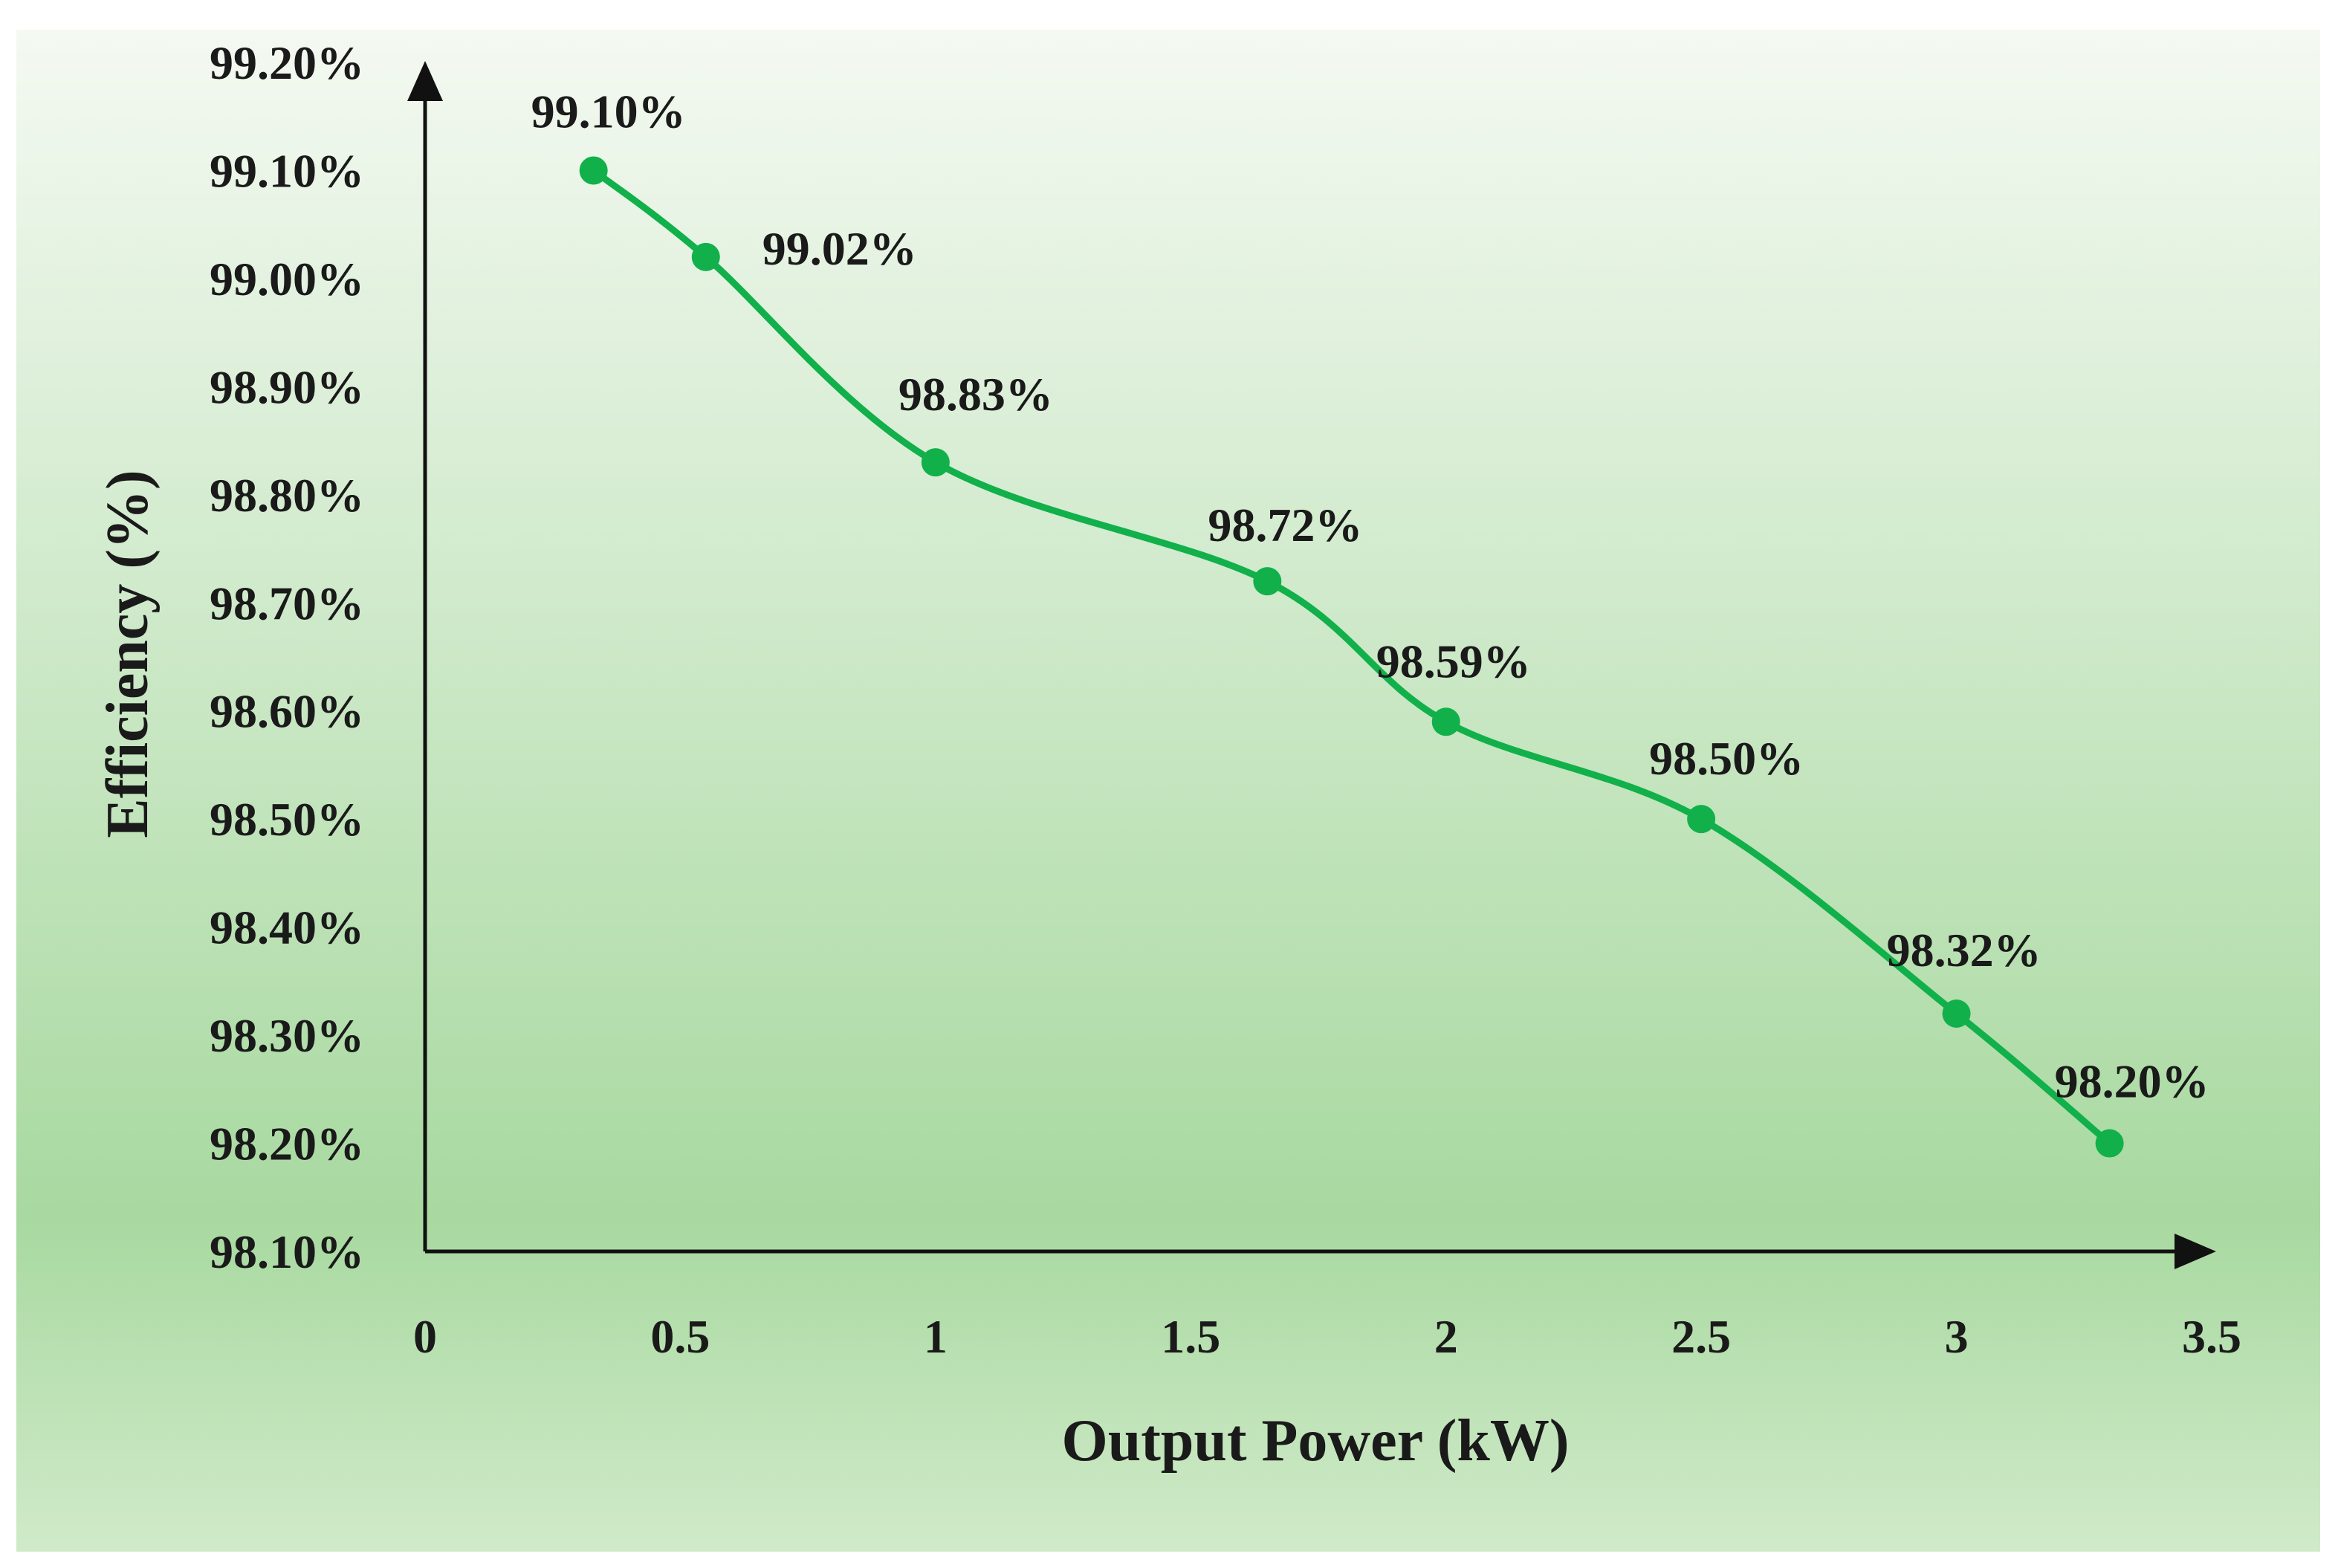 Image resolution: width=2338 pixels, height=1568 pixels. Describe the element at coordinates (287, 62) in the screenshot. I see `y-tick-label: 99.20%` at that location.